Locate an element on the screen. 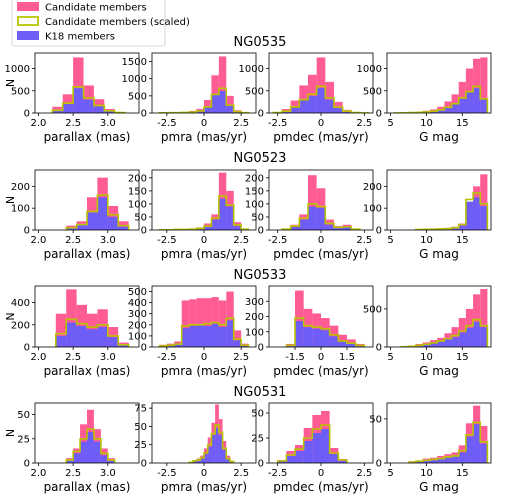  panel-gmag: 5 10 15 0 500 G mag is located at coordinates (427, 331).